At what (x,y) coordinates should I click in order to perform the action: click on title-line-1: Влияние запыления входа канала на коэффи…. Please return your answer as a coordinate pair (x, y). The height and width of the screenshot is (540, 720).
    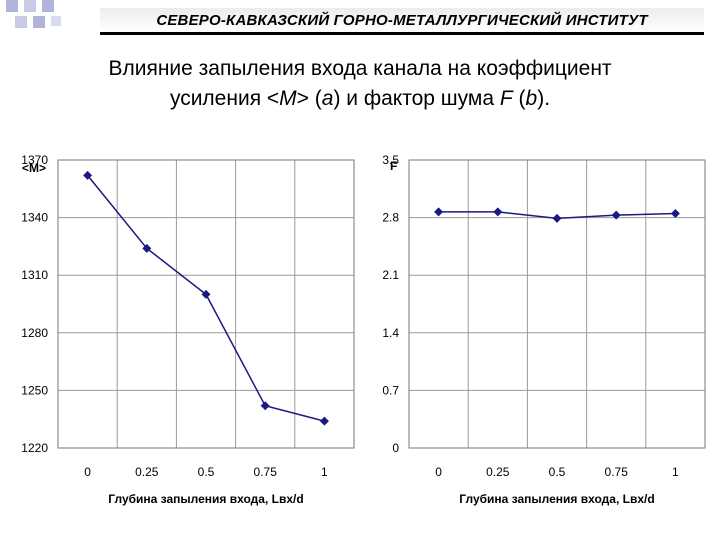
    Looking at the image, I should click on (360, 68).